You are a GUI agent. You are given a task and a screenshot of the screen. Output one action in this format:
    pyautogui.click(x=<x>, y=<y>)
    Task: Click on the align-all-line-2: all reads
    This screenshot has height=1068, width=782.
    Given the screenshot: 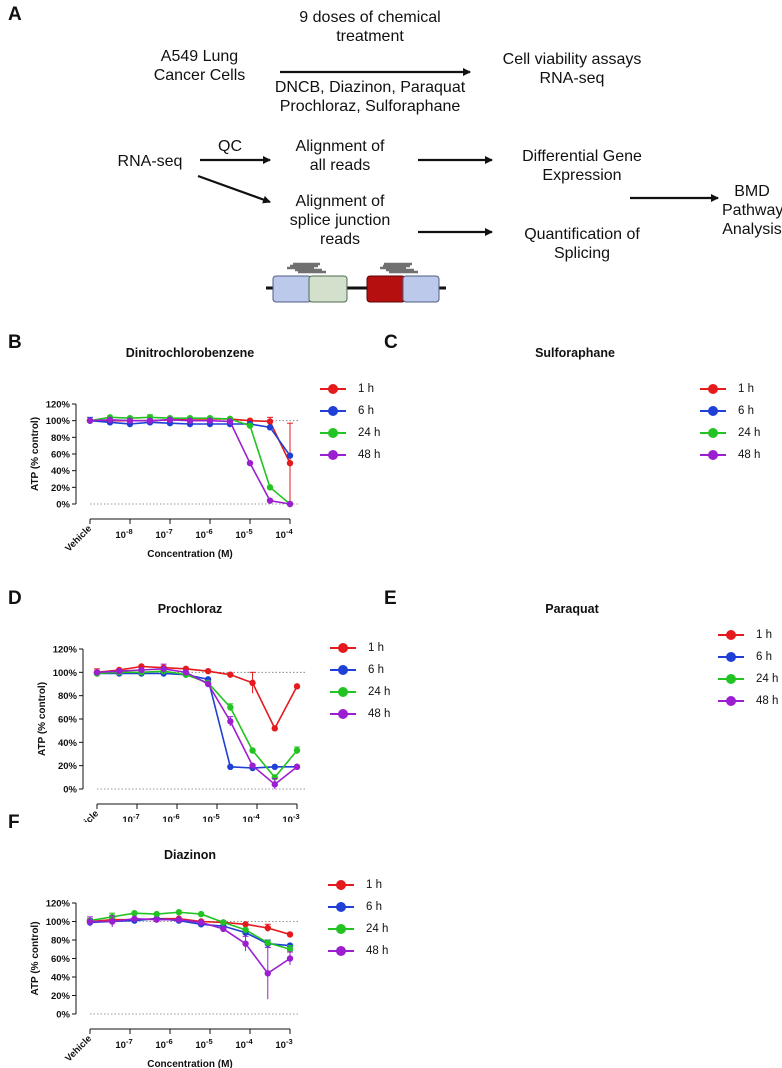 What is the action you would take?
    pyautogui.click(x=340, y=165)
    